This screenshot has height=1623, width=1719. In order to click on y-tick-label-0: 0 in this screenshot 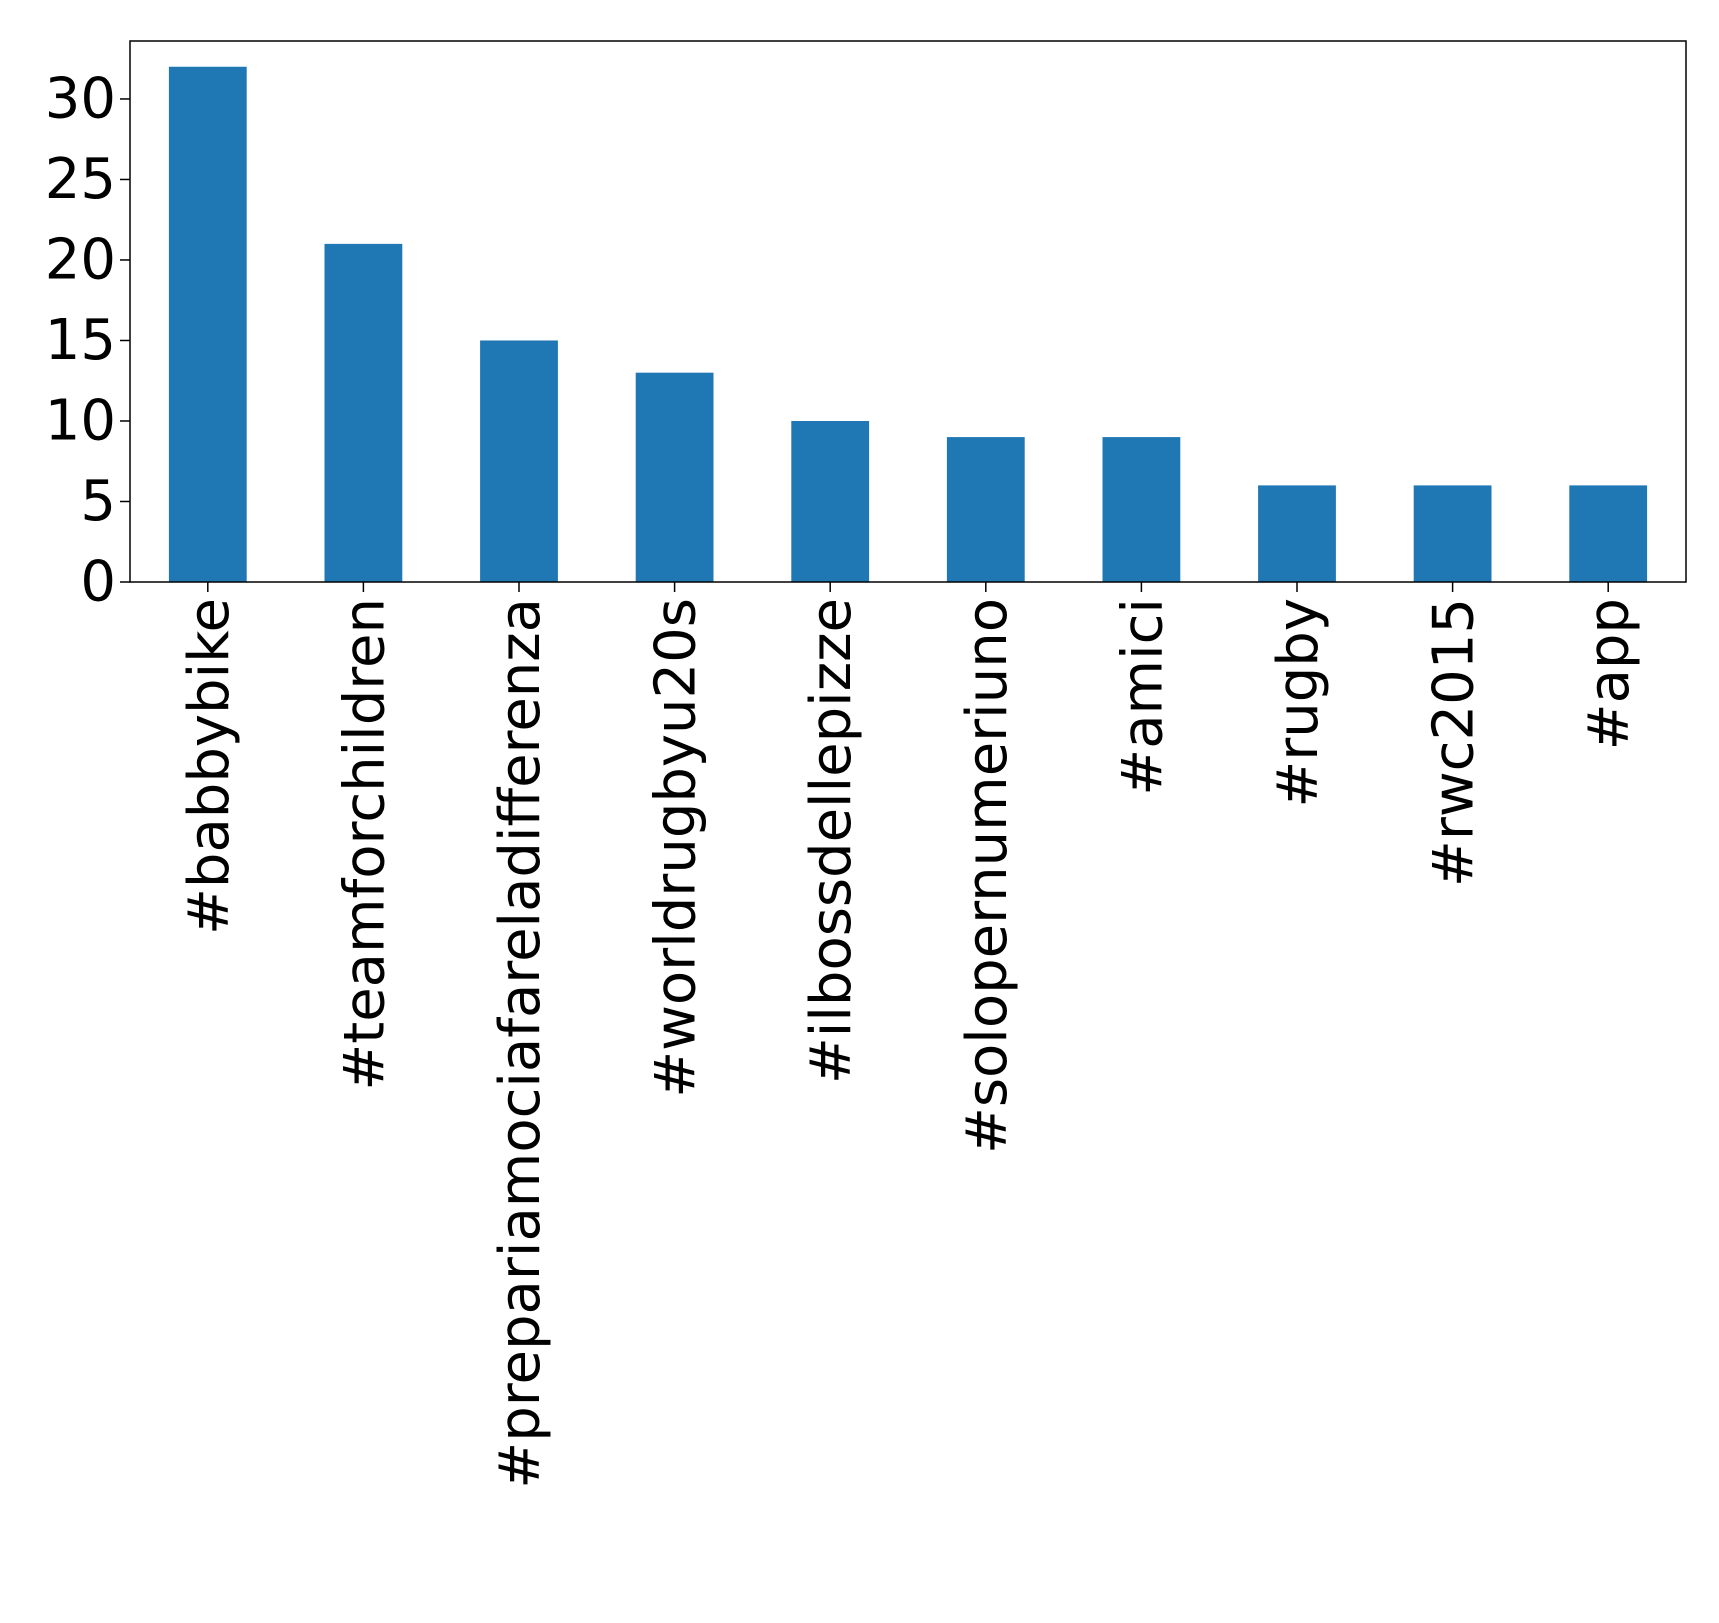, I will do `click(98, 582)`.